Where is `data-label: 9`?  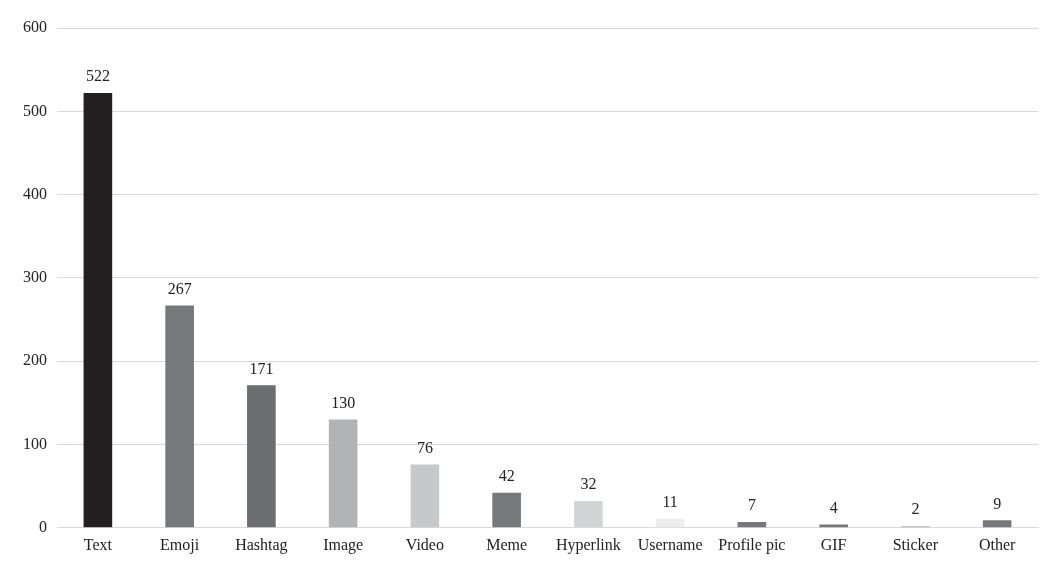 data-label: 9 is located at coordinates (997, 503).